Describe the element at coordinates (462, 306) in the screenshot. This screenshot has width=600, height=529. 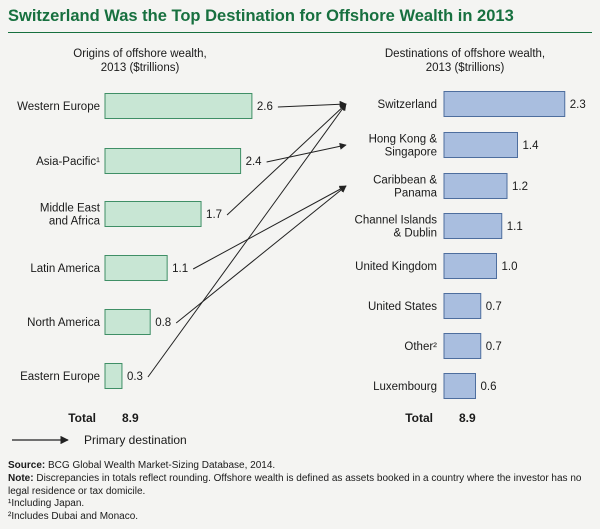
I see `destination-bar-united-states` at that location.